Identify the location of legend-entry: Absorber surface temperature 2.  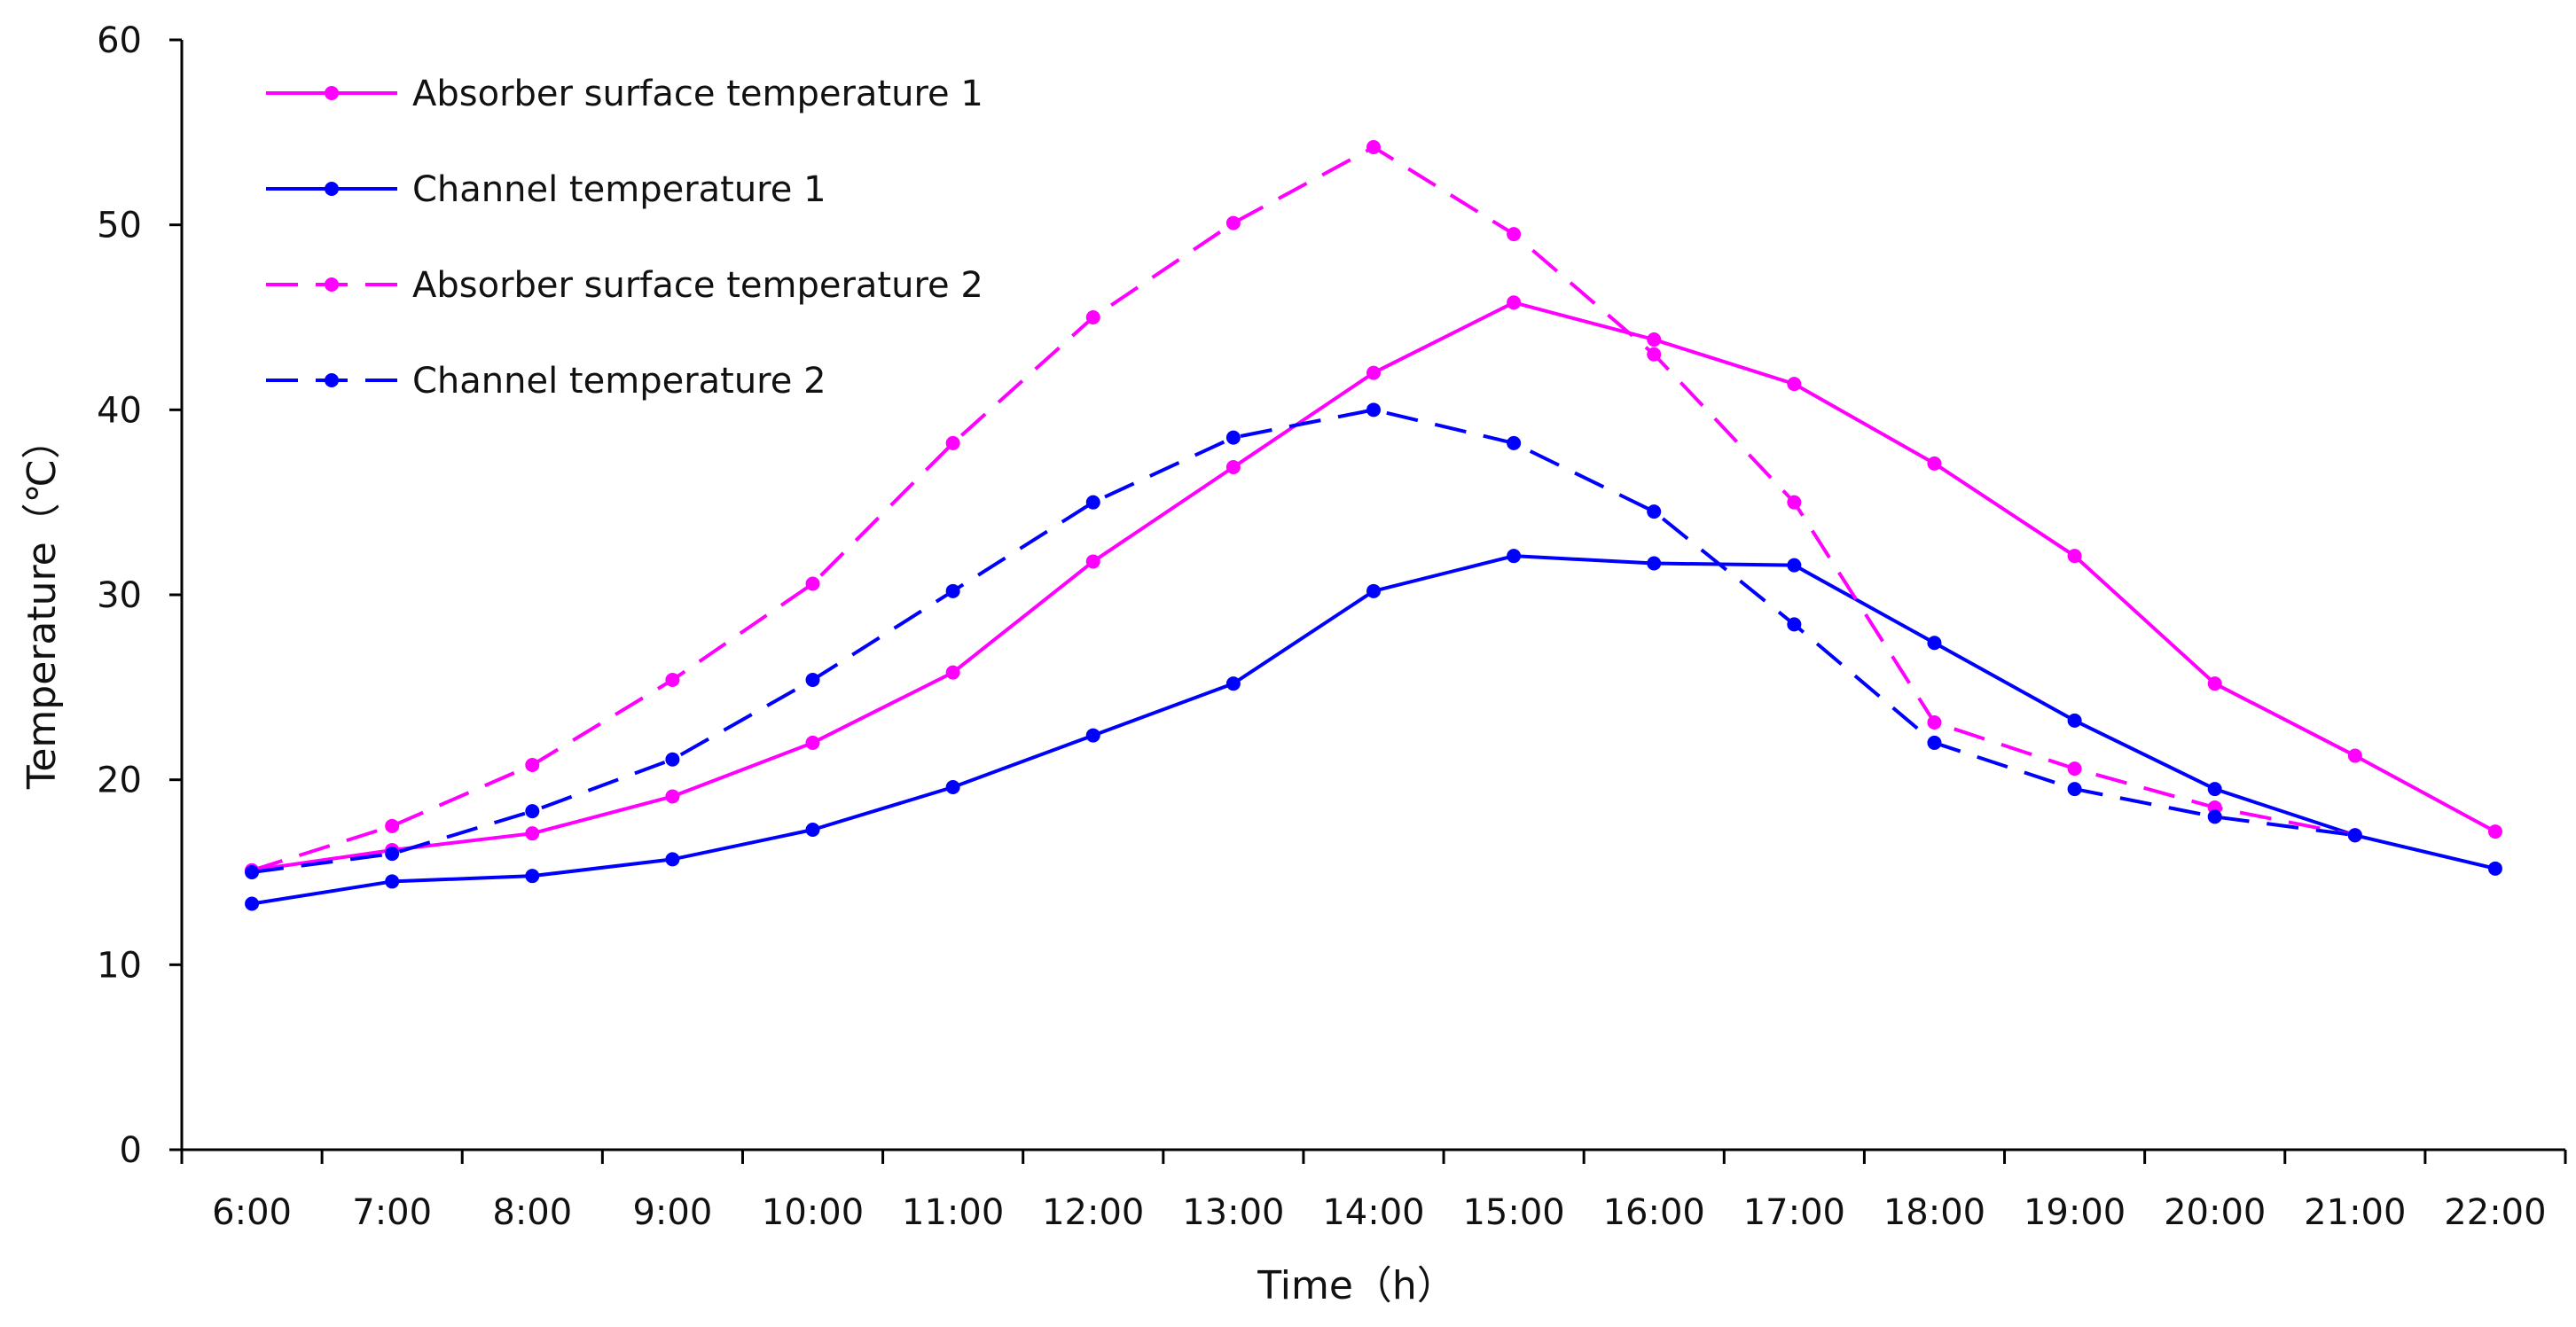
(624, 285).